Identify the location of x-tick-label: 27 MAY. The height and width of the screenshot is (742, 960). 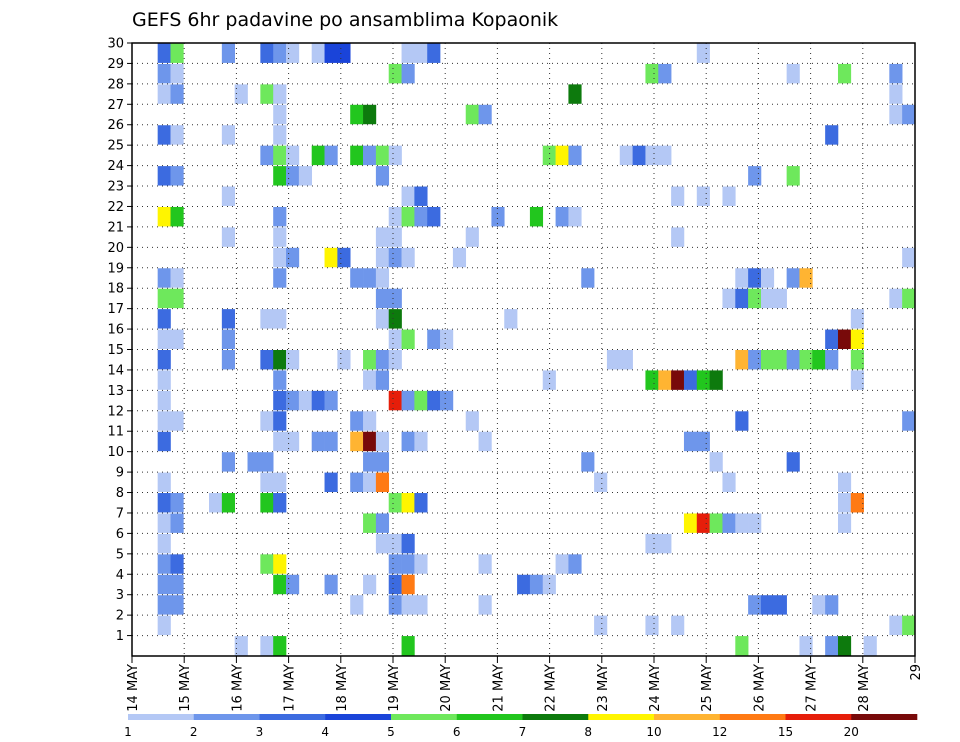
(812, 688).